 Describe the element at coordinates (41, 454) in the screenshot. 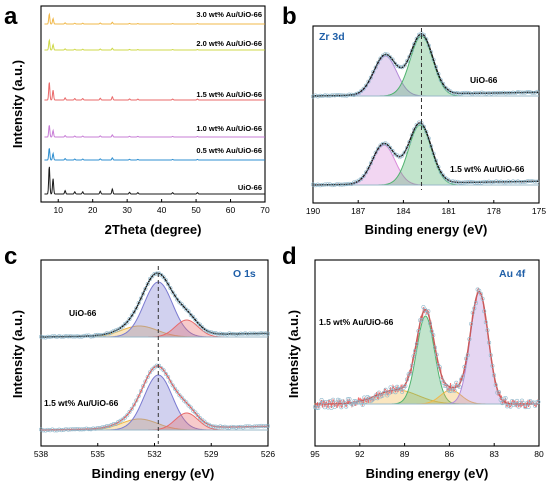

I see `panel-c-xtick-label: 538` at that location.